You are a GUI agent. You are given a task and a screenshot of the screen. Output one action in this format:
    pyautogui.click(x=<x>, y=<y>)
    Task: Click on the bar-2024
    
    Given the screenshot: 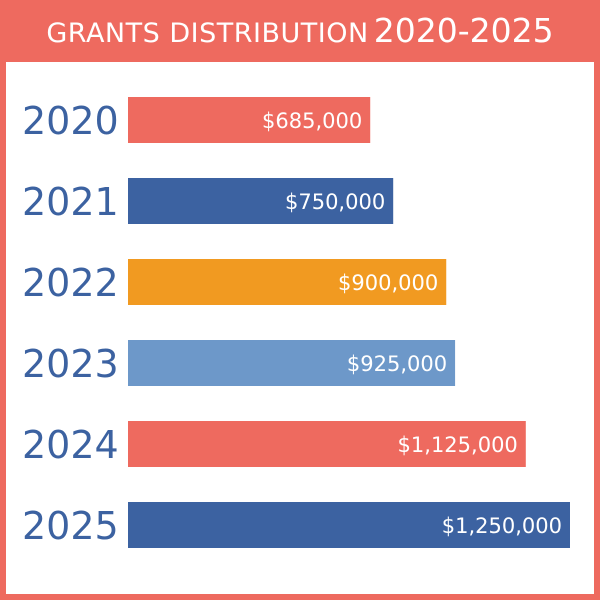 What is the action you would take?
    pyautogui.click(x=327, y=444)
    